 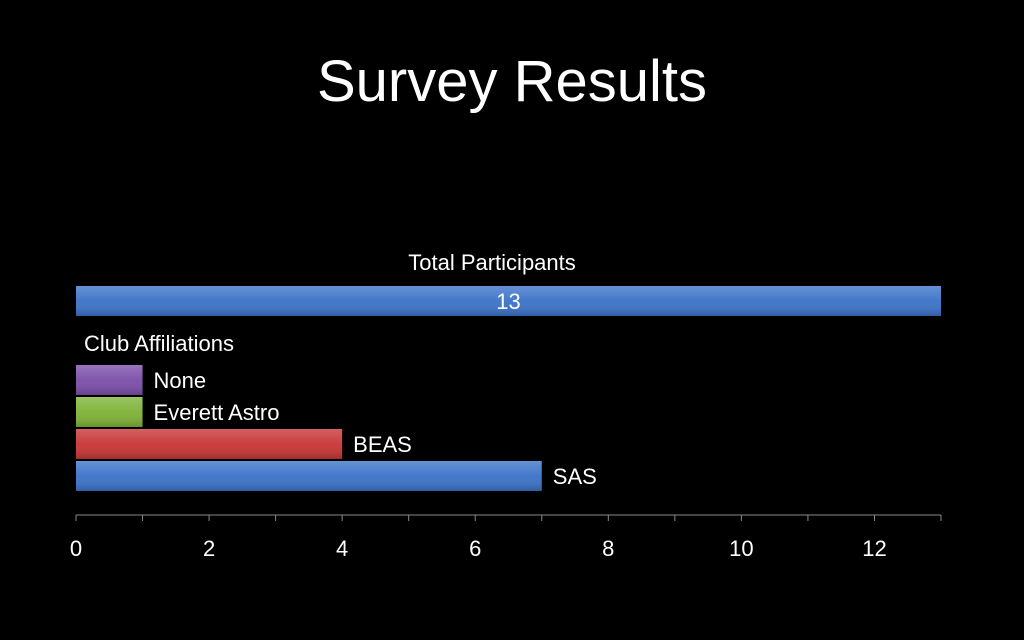 What do you see at coordinates (342, 548) in the screenshot?
I see `x-tick-label: 4` at bounding box center [342, 548].